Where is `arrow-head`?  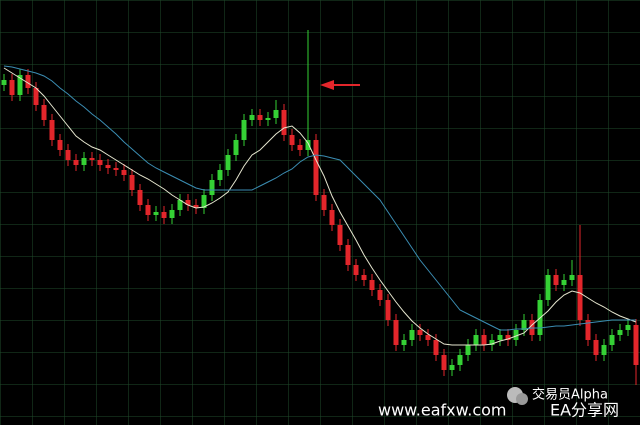
arrow-head is located at coordinates (327, 85).